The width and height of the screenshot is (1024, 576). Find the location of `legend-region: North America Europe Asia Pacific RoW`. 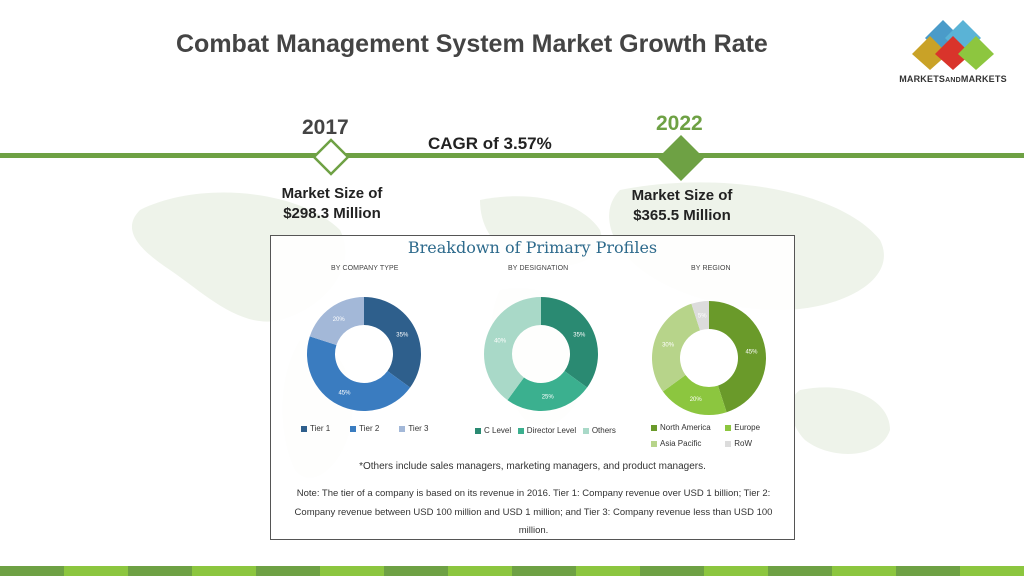

legend-region: North America Europe Asia Pacific RoW is located at coordinates (705, 436).